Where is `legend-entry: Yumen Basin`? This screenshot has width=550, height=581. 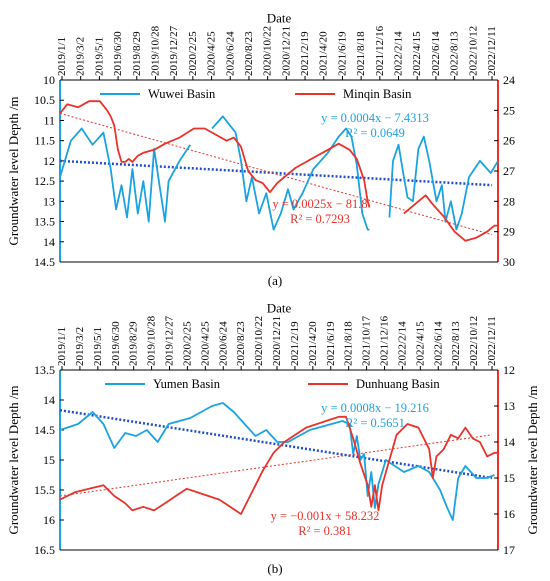 legend-entry: Yumen Basin is located at coordinates (187, 384).